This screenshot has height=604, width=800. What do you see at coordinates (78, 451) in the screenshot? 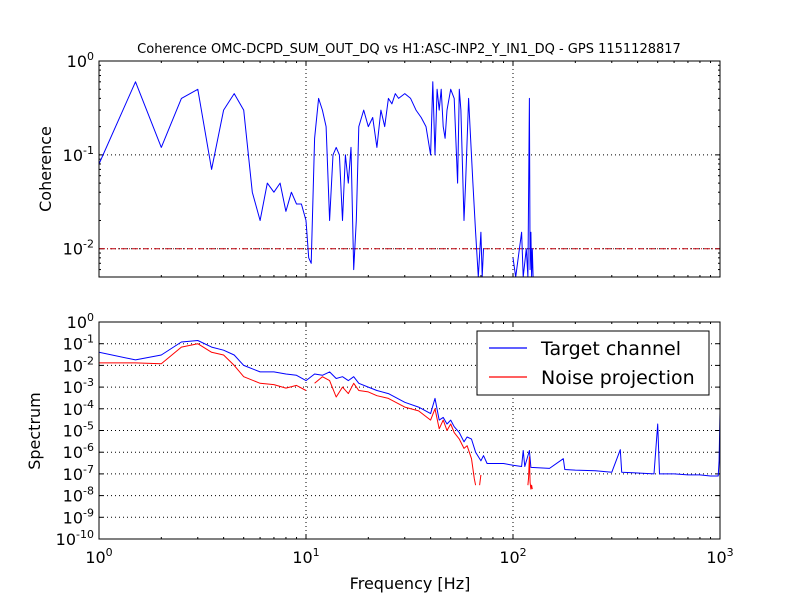
I see `spectrum-ytick-label: 10⁻⁶` at bounding box center [78, 451].